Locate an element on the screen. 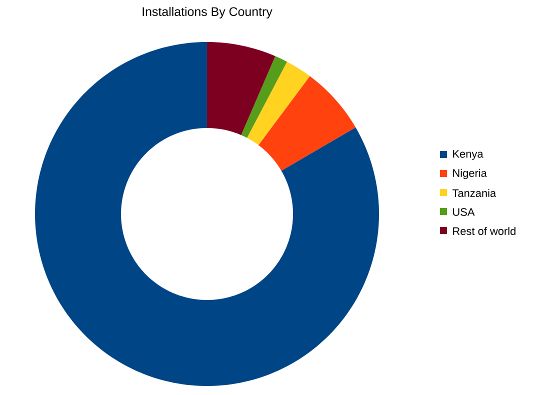 The image size is (559, 395). legend-label: Tanzania is located at coordinates (474, 193).